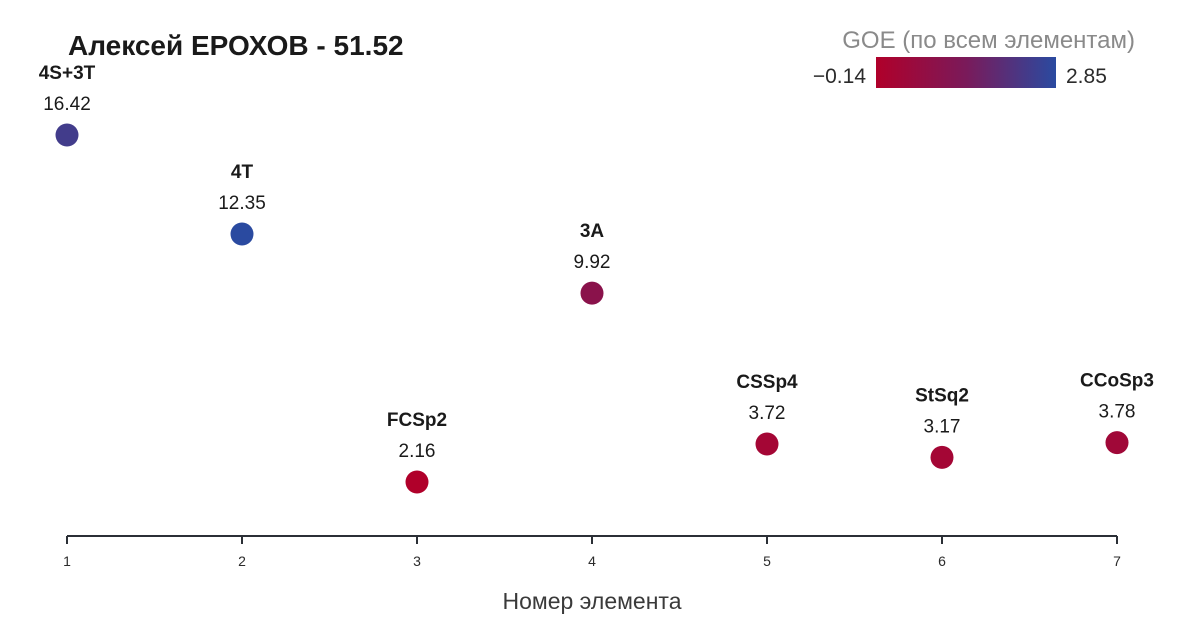  What do you see at coordinates (942, 395) in the screenshot?
I see `point-element-label: StSq2` at bounding box center [942, 395].